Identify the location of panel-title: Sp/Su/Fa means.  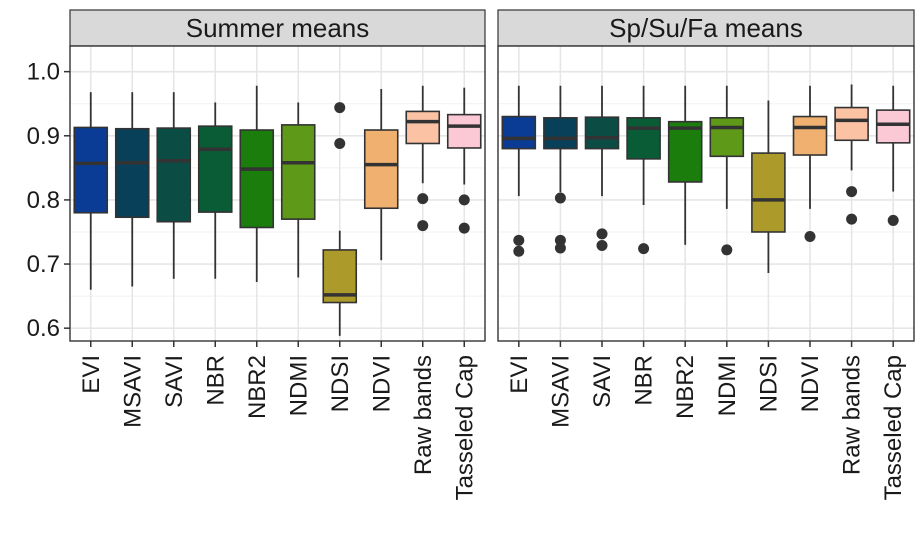
(706, 28).